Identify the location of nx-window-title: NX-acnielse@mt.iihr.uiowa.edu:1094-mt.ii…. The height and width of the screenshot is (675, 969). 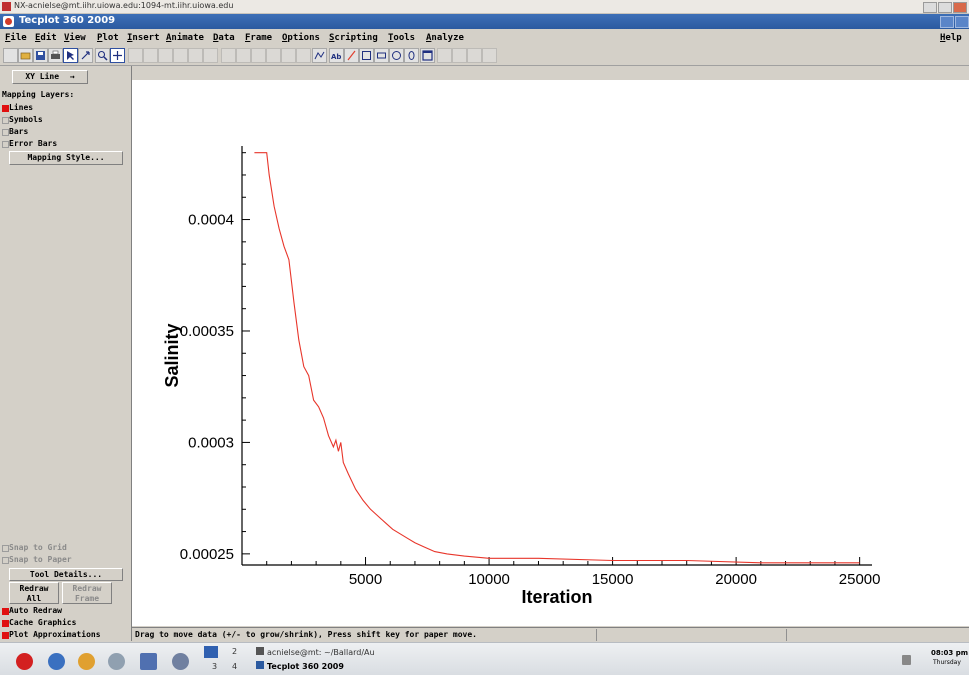
(124, 5).